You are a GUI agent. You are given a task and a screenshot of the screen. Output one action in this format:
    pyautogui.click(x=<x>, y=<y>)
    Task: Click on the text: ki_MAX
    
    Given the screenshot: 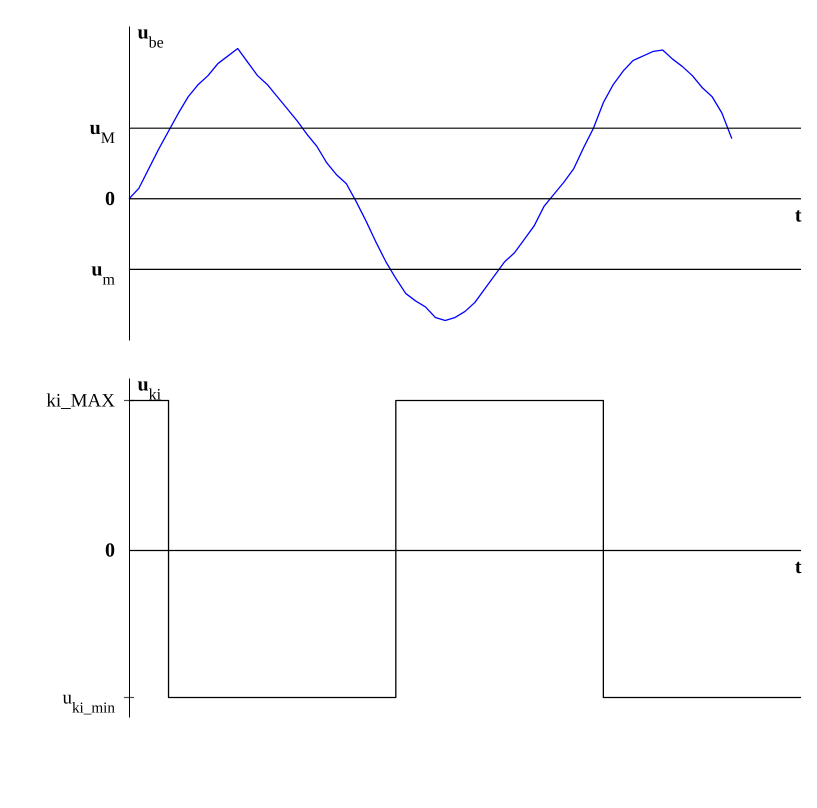 What is the action you would take?
    pyautogui.click(x=81, y=401)
    